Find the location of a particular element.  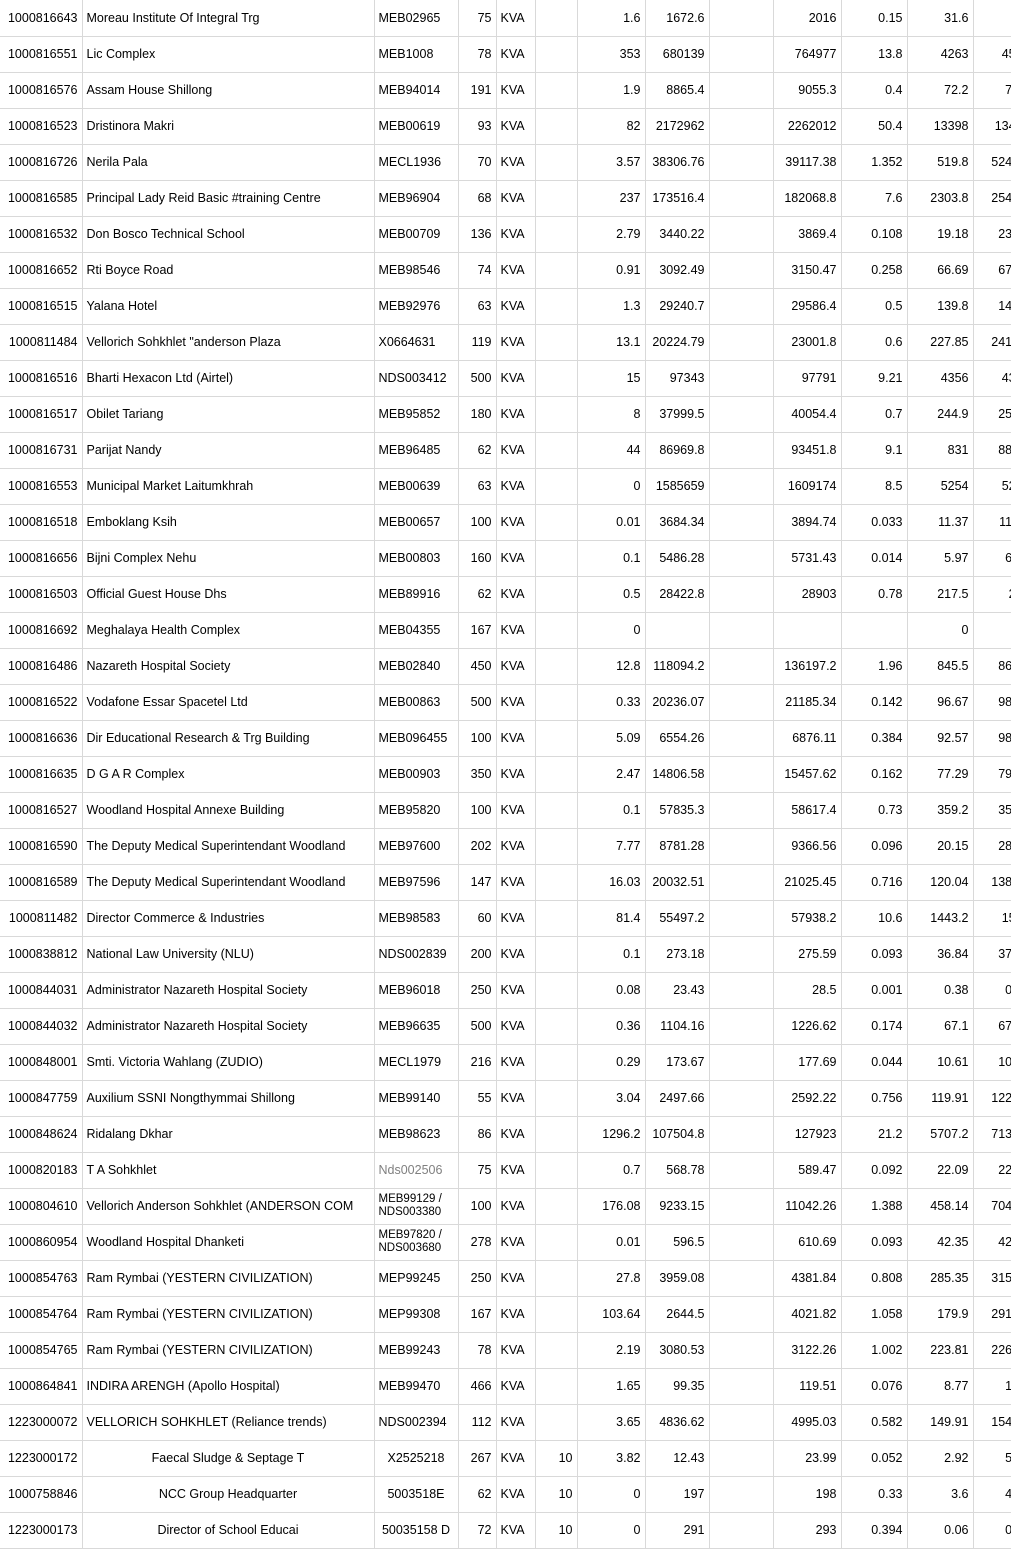

value-3-cell: 29586.4 is located at coordinates (807, 306).